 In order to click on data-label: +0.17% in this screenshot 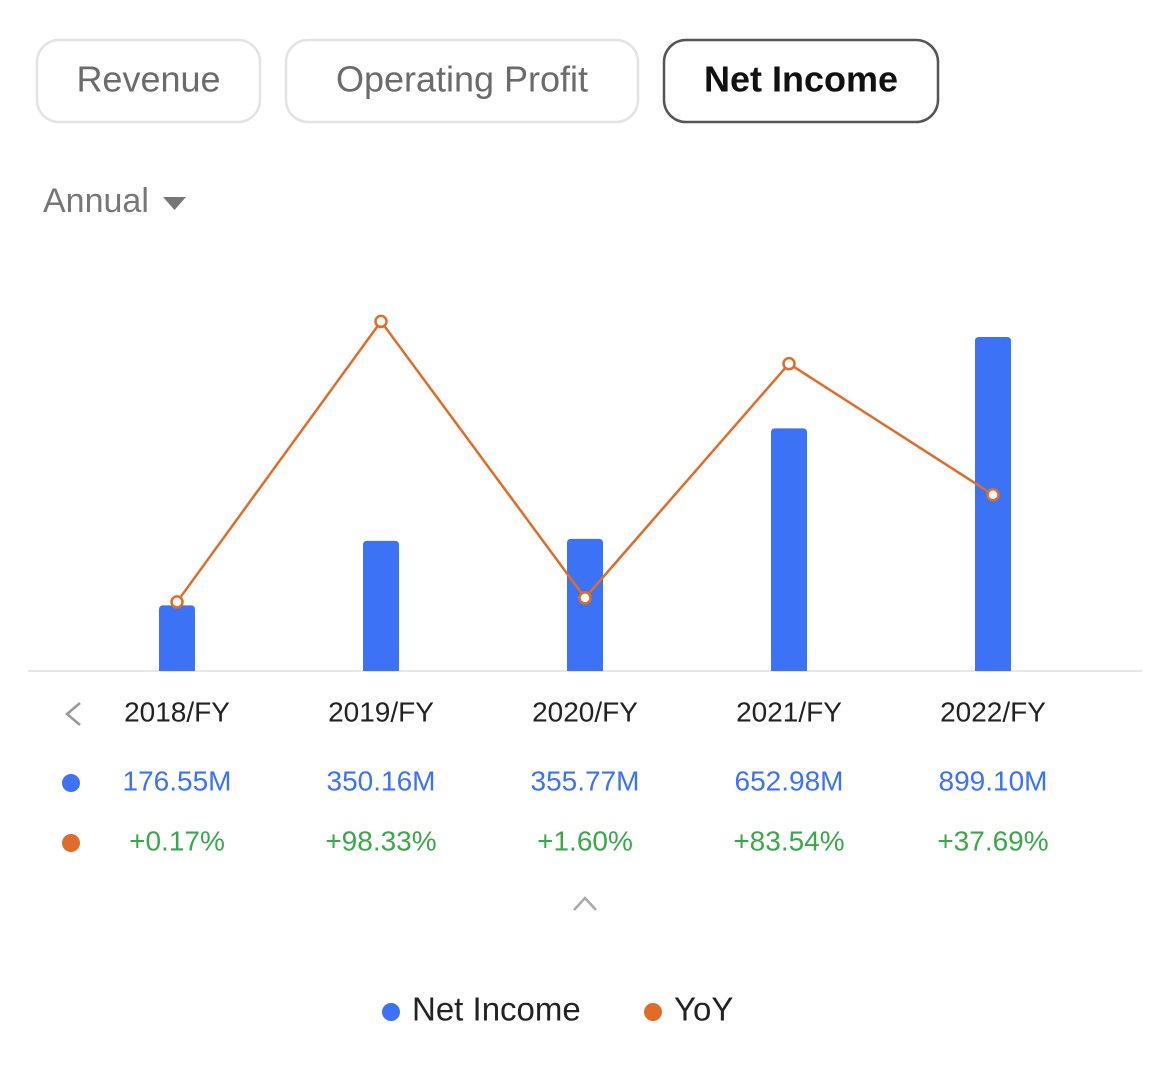, I will do `click(177, 840)`.